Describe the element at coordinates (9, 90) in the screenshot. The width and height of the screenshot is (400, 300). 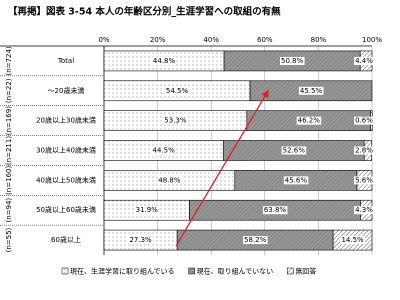
I see `sample-size: (n=22)` at that location.